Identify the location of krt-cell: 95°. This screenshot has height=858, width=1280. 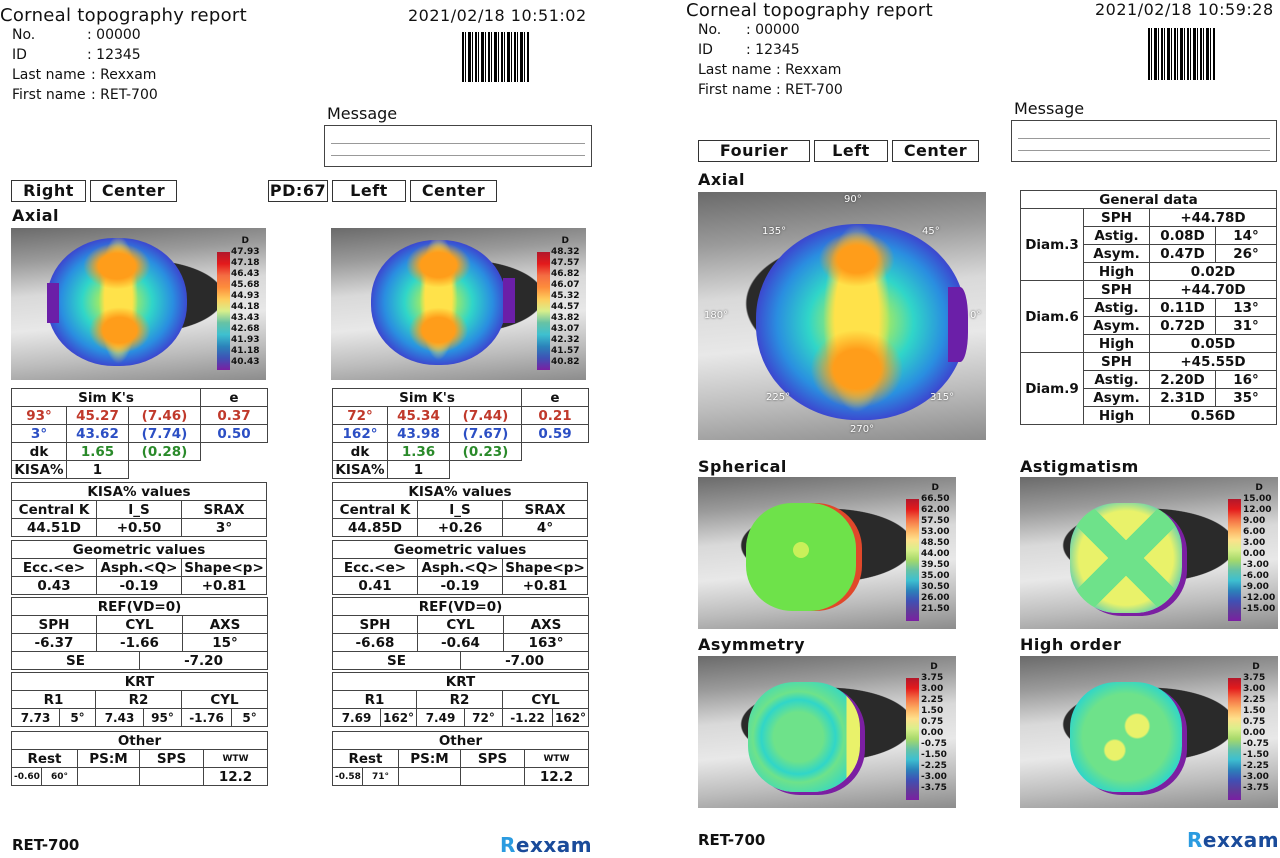
(162, 717).